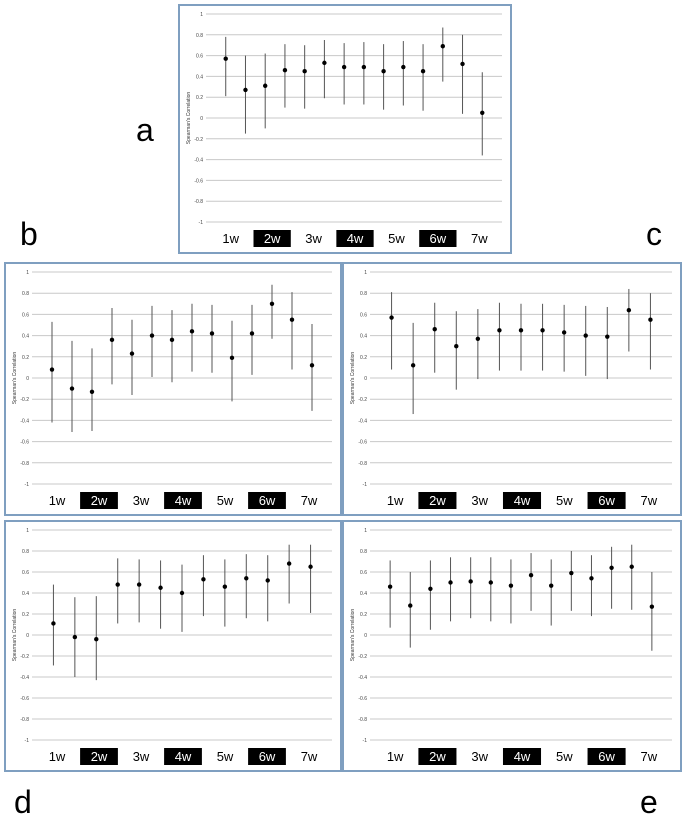  What do you see at coordinates (654, 234) in the screenshot?
I see `panel-label-c: c` at bounding box center [654, 234].